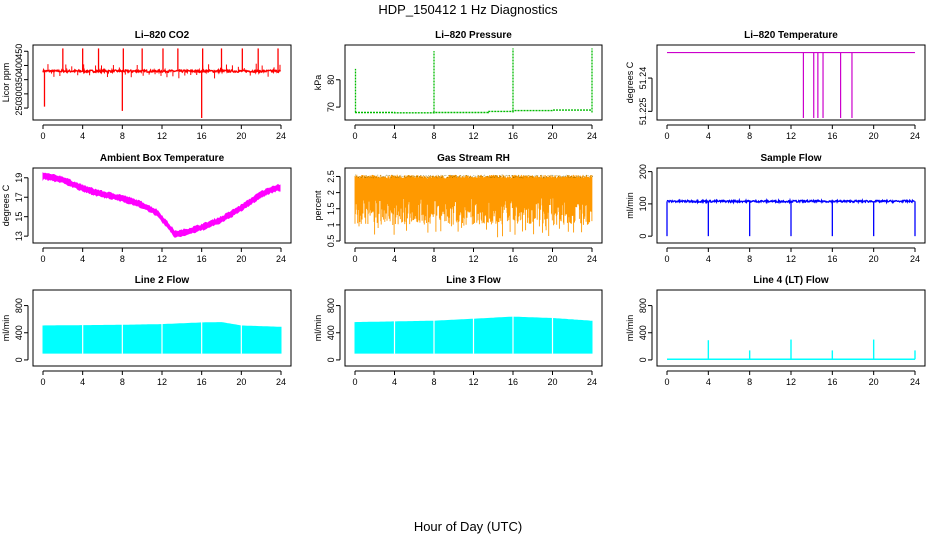 The width and height of the screenshot is (936, 540). I want to click on y-axis-label: degrees C, so click(630, 82).